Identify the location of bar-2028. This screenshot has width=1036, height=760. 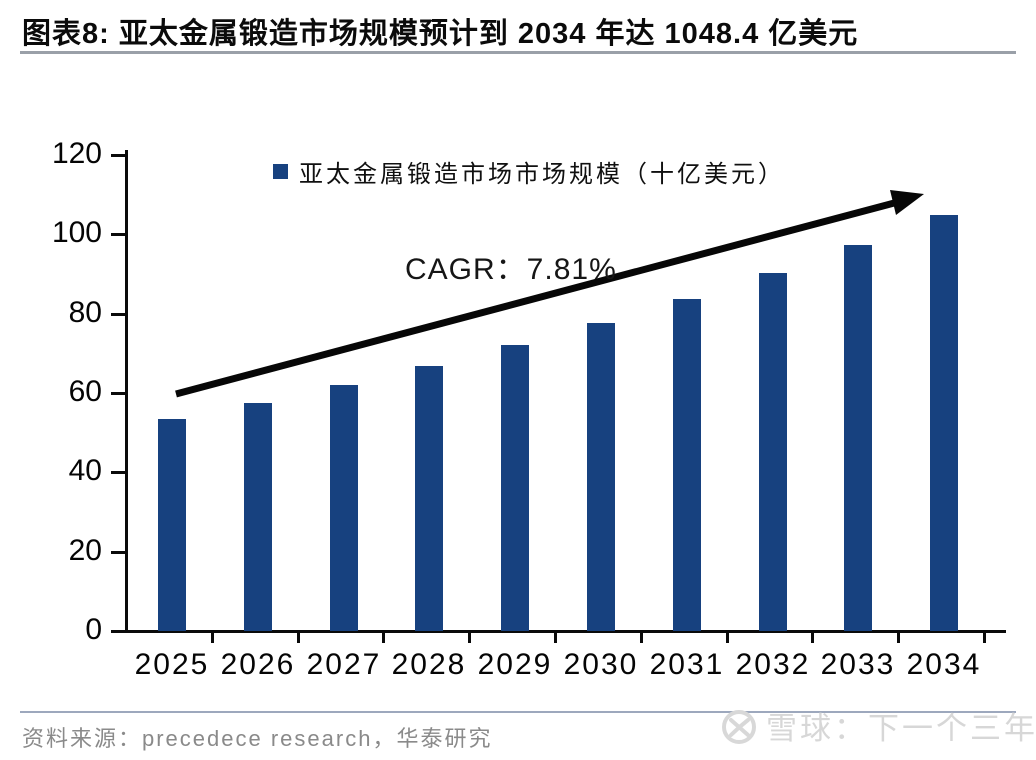
(429, 498).